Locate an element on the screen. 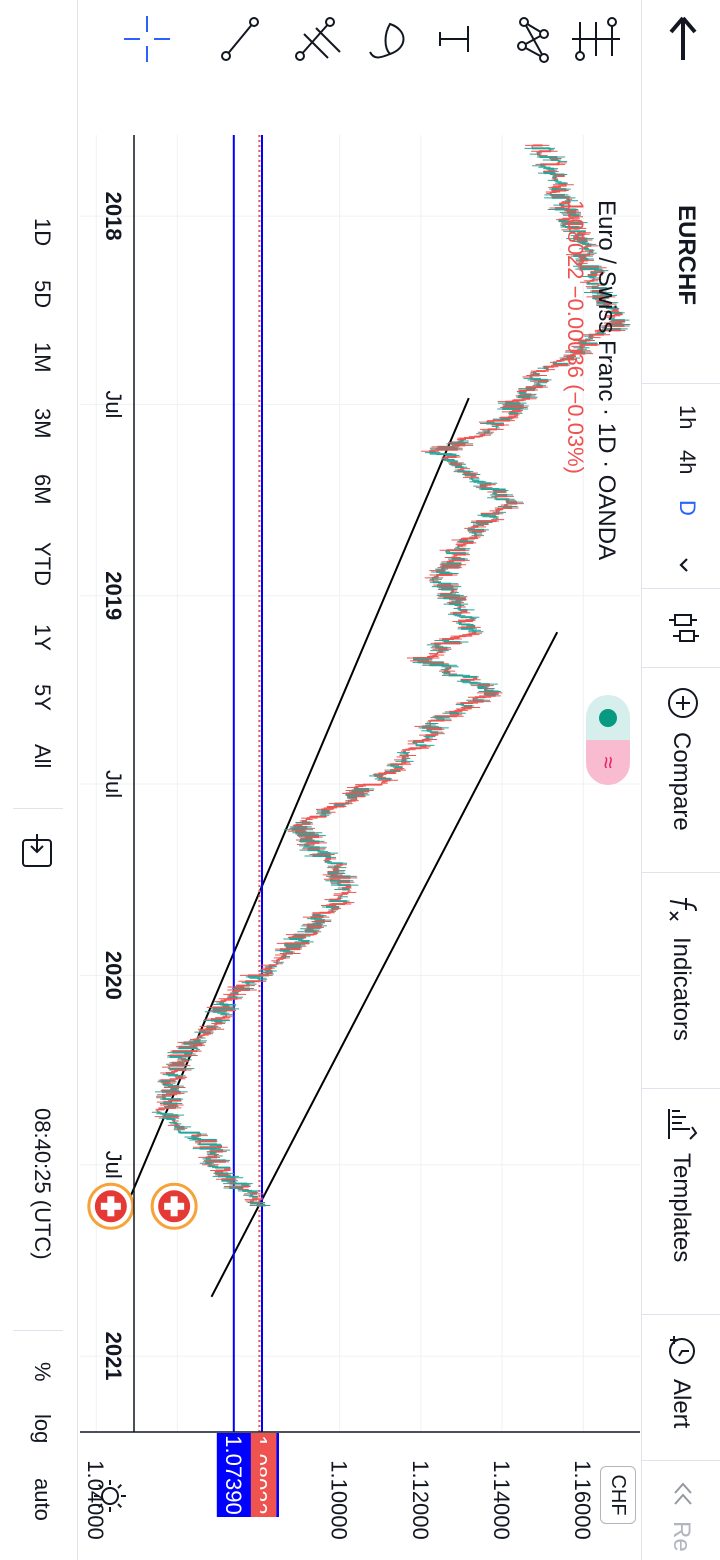 This screenshot has width=720, height=1560. fib-tool-icon is located at coordinates (596, 39).